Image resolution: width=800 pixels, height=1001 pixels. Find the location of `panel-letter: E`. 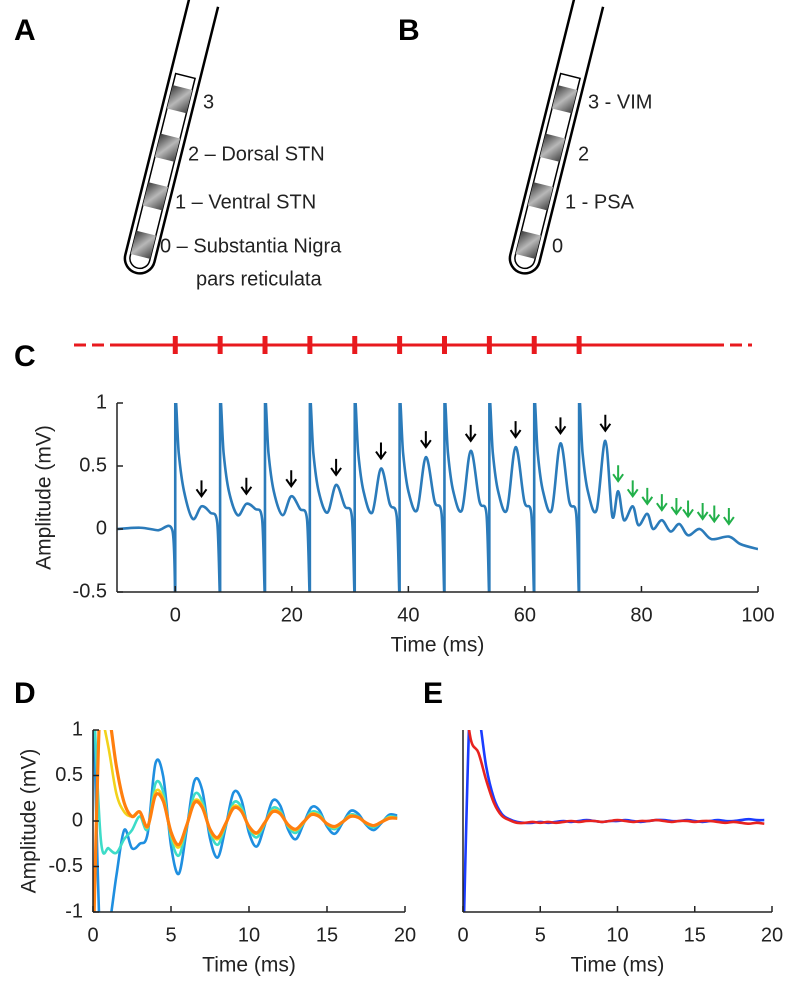

panel-letter: E is located at coordinates (433, 693).